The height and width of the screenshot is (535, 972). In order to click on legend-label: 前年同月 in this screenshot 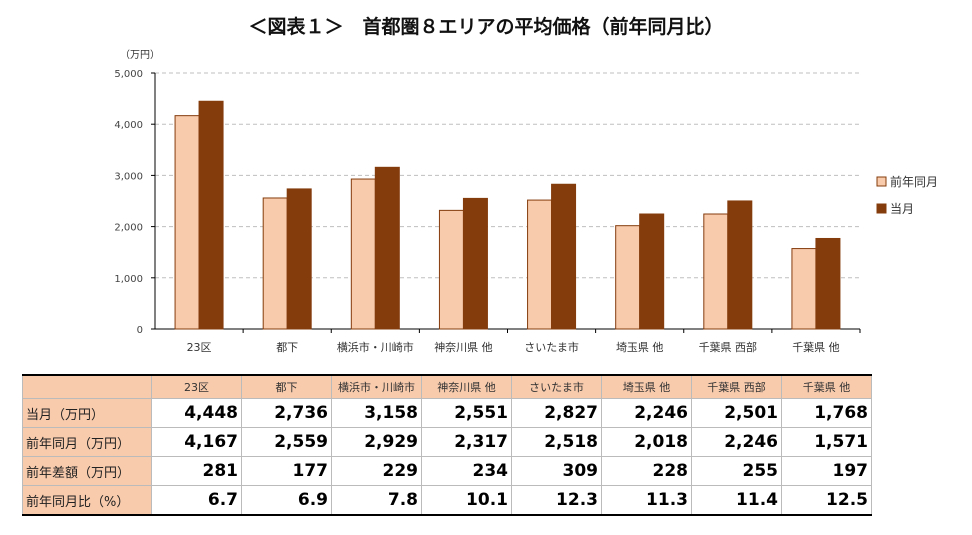, I will do `click(914, 181)`.